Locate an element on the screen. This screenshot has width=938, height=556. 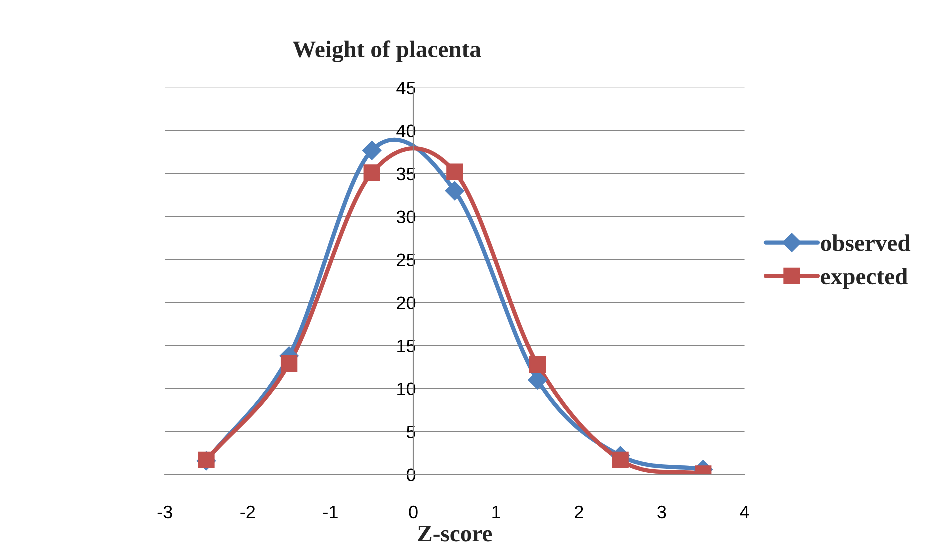
y-tick-label: 45 is located at coordinates (406, 88).